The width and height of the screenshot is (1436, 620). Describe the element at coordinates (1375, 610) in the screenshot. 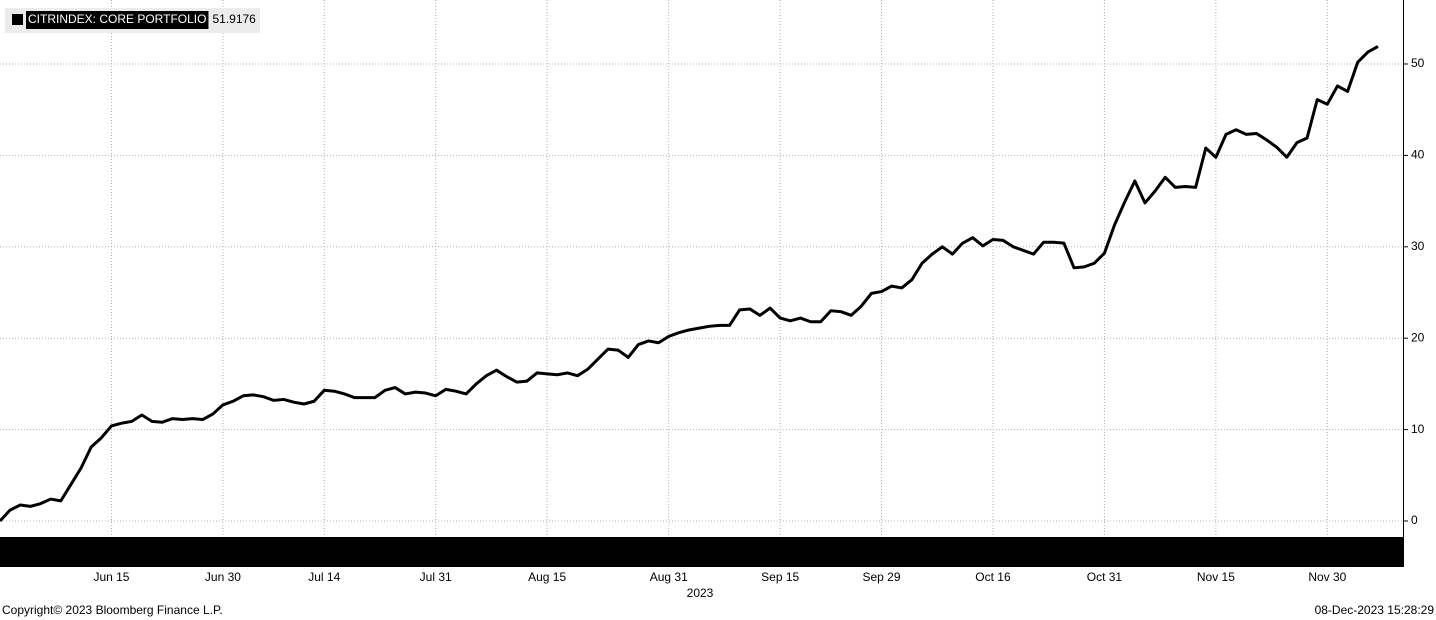

I see `timestamp: 08-Dec-2023 15:28:29` at that location.